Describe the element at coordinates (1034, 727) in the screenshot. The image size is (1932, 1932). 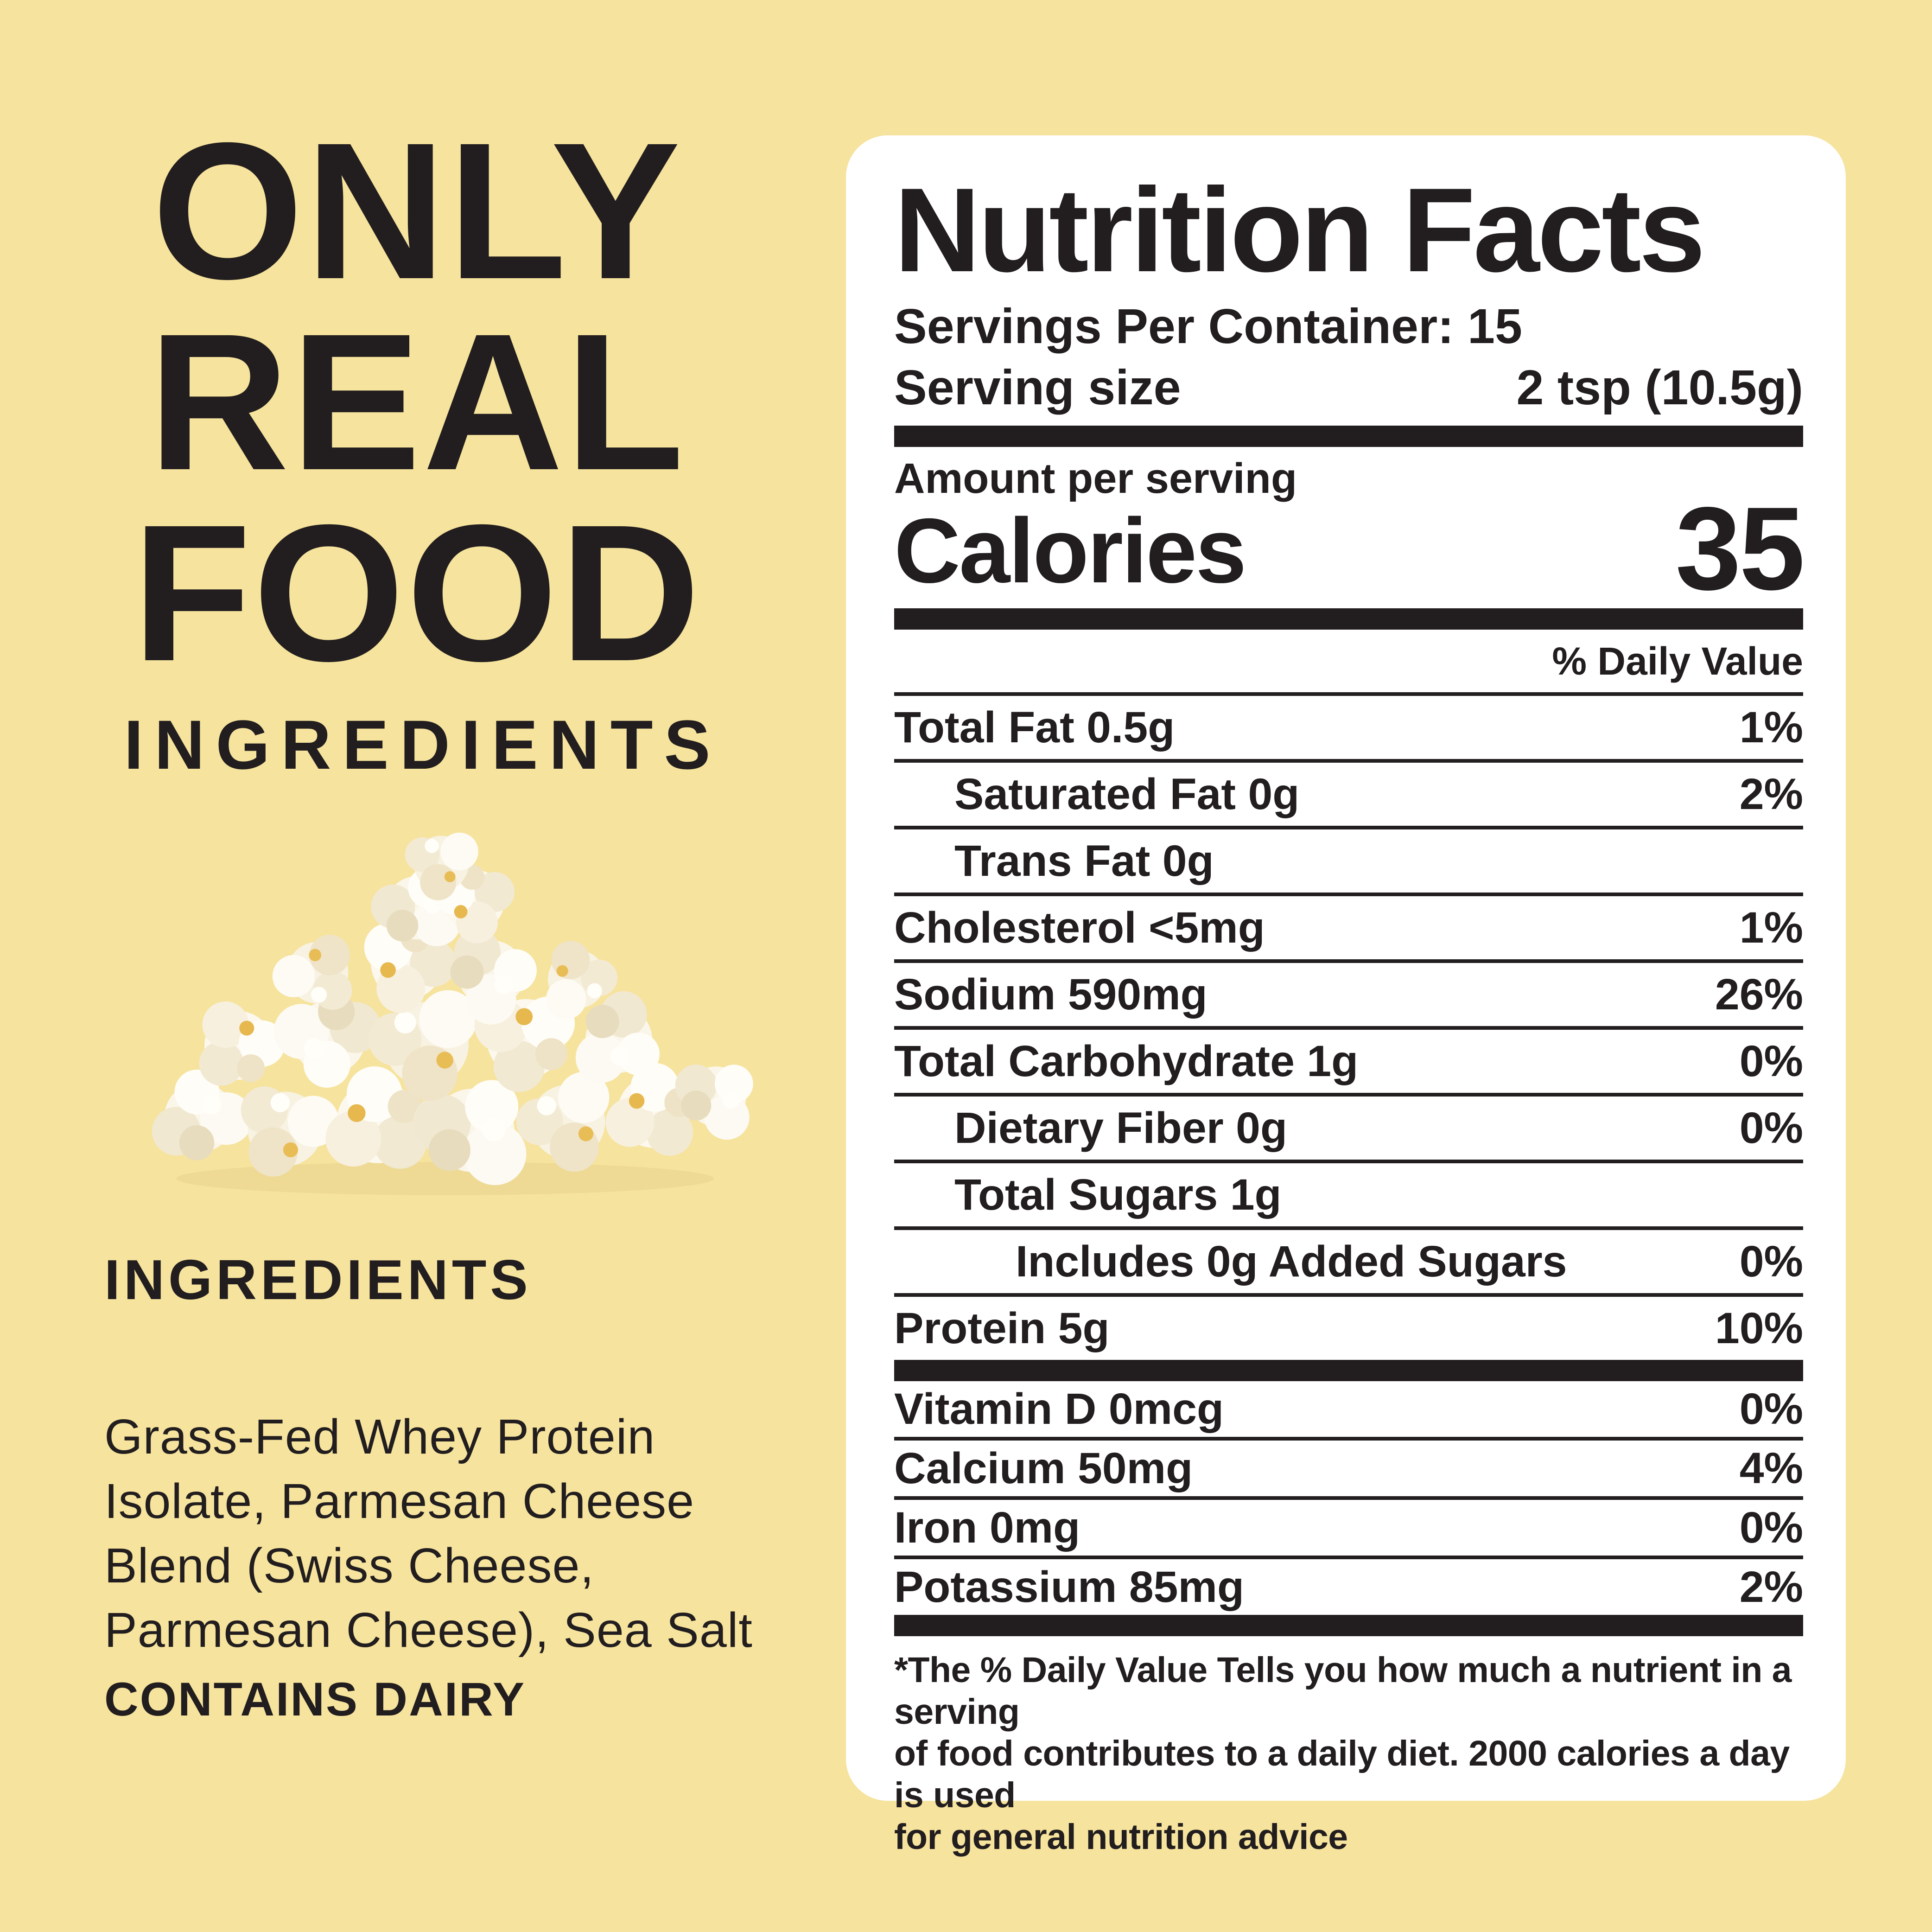
I see `row-label: Total Fat 0.5g` at that location.